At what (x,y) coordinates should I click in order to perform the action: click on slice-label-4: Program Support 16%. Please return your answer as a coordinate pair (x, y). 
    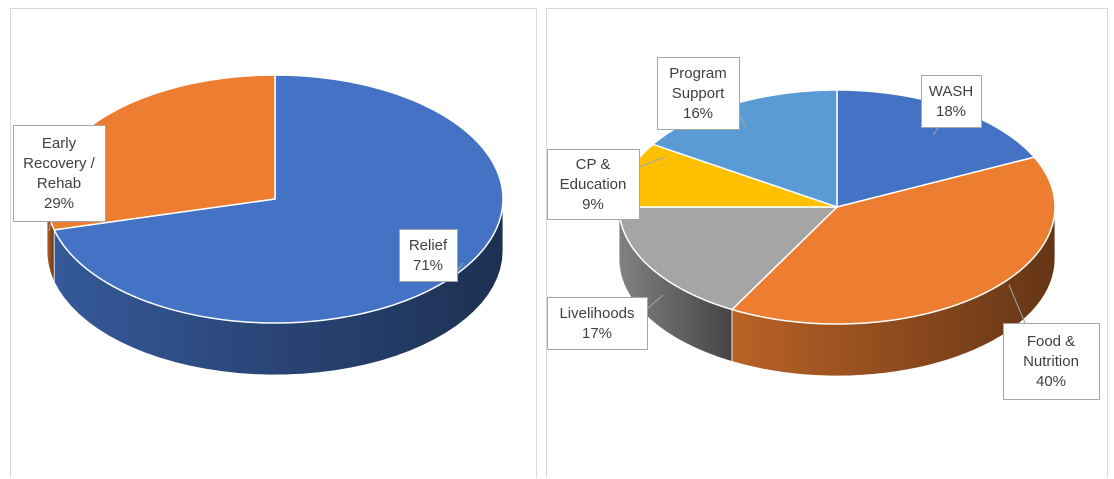
    Looking at the image, I should click on (701, 93).